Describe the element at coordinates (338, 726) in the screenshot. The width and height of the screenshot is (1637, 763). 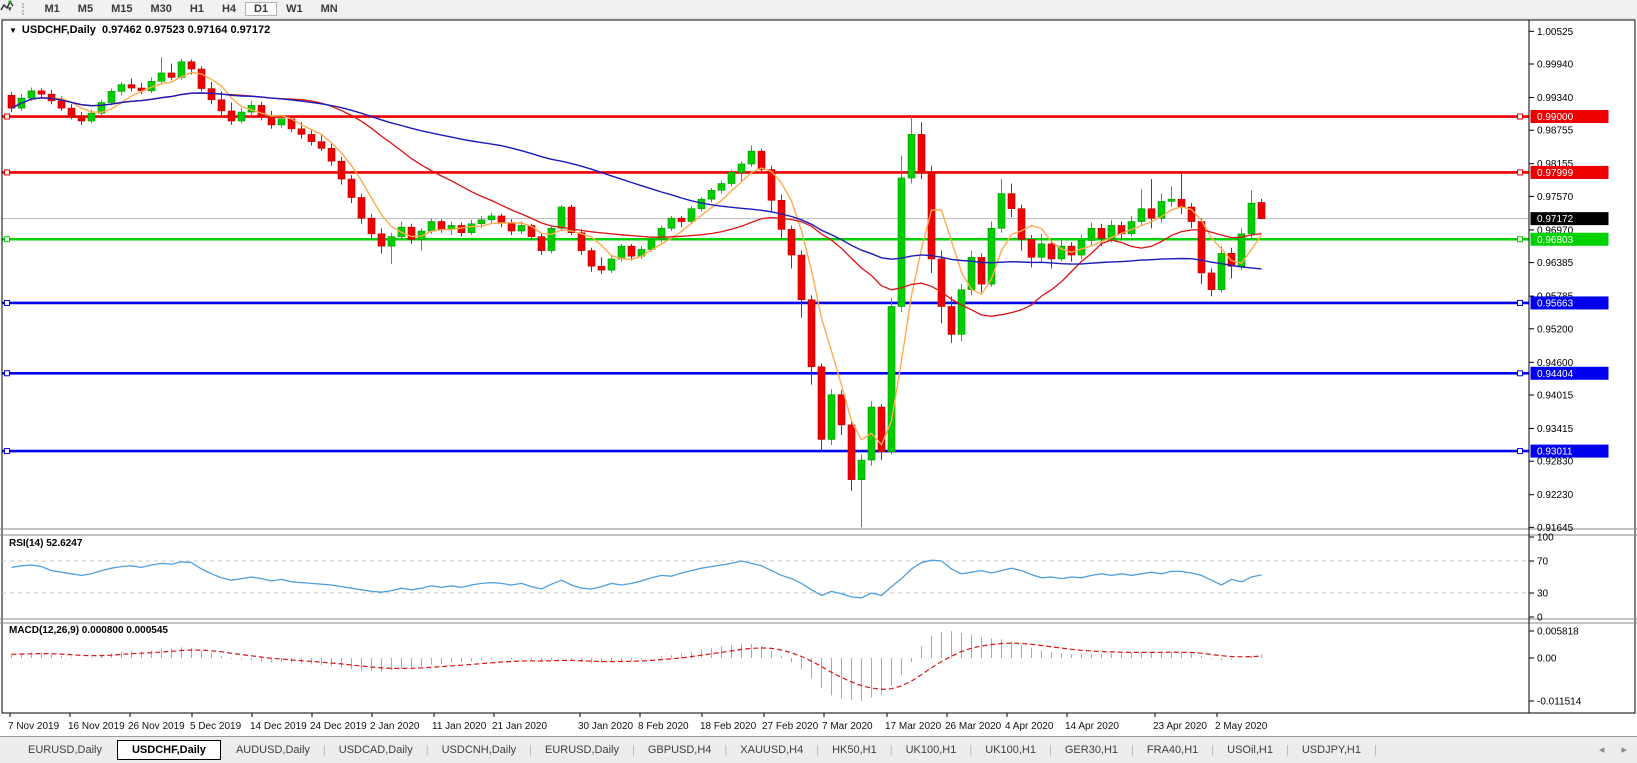
I see `svg-text: 24 Dec 2019` at that location.